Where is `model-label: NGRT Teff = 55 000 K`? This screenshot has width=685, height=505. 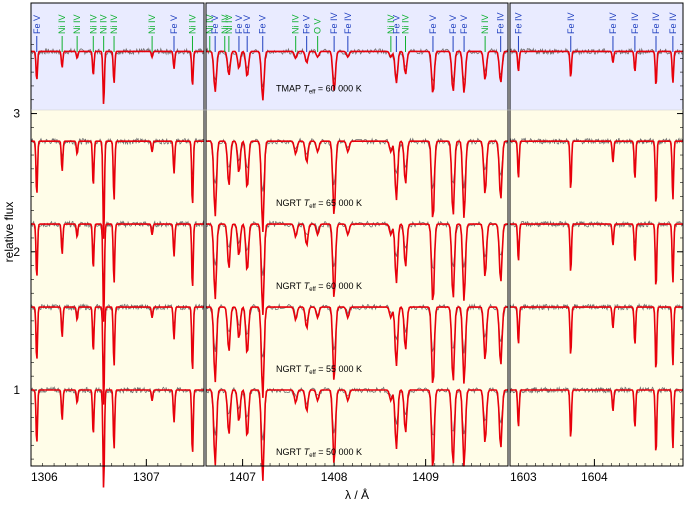
model-label: NGRT Teff = 55 000 K is located at coordinates (319, 370).